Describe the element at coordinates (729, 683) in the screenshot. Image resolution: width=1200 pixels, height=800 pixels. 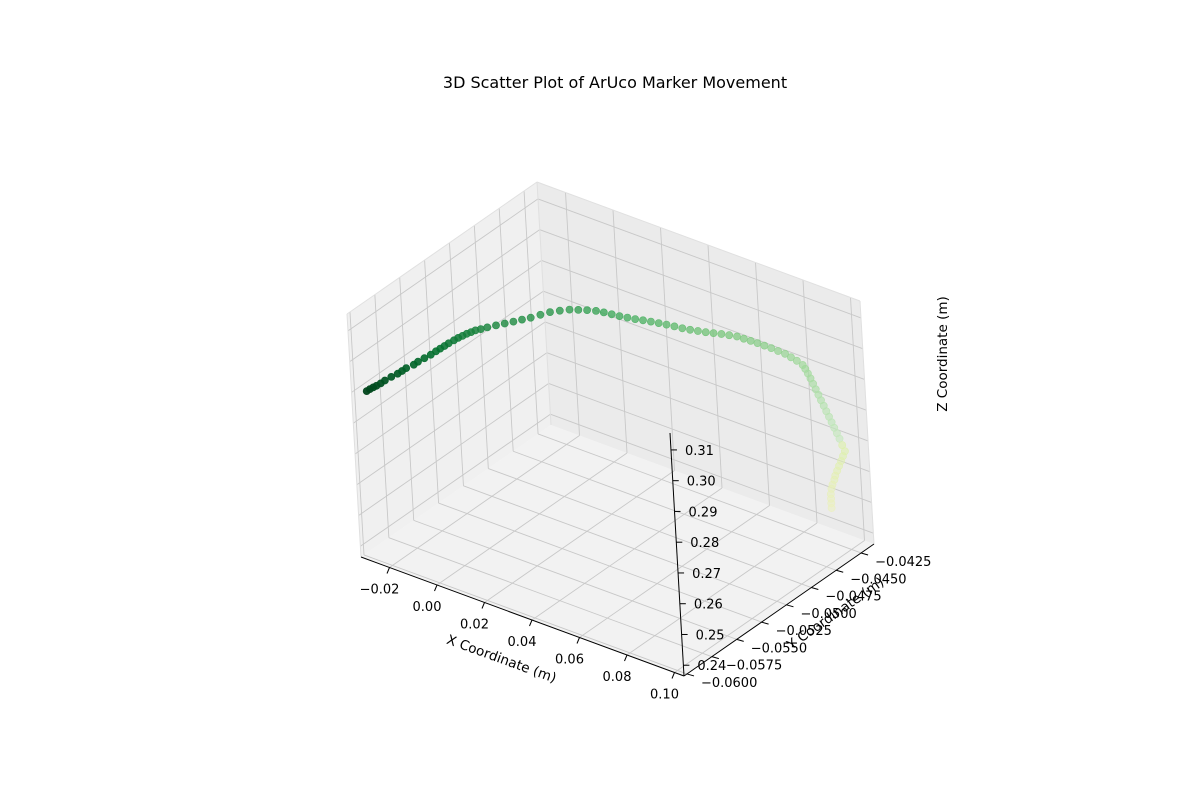
I see `y-tick-label: −0.0600` at that location.